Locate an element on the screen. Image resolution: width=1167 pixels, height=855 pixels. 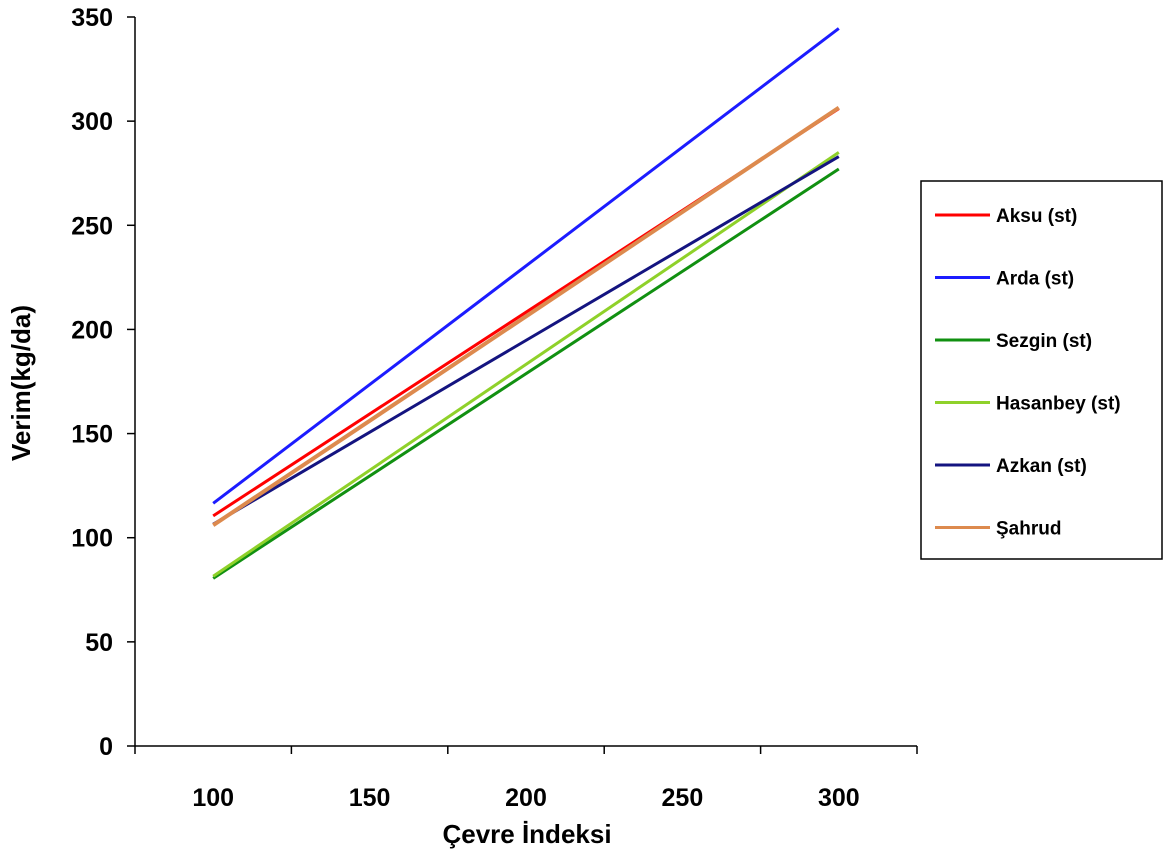
legend-label: Hasanbey (st) is located at coordinates (1058, 404).